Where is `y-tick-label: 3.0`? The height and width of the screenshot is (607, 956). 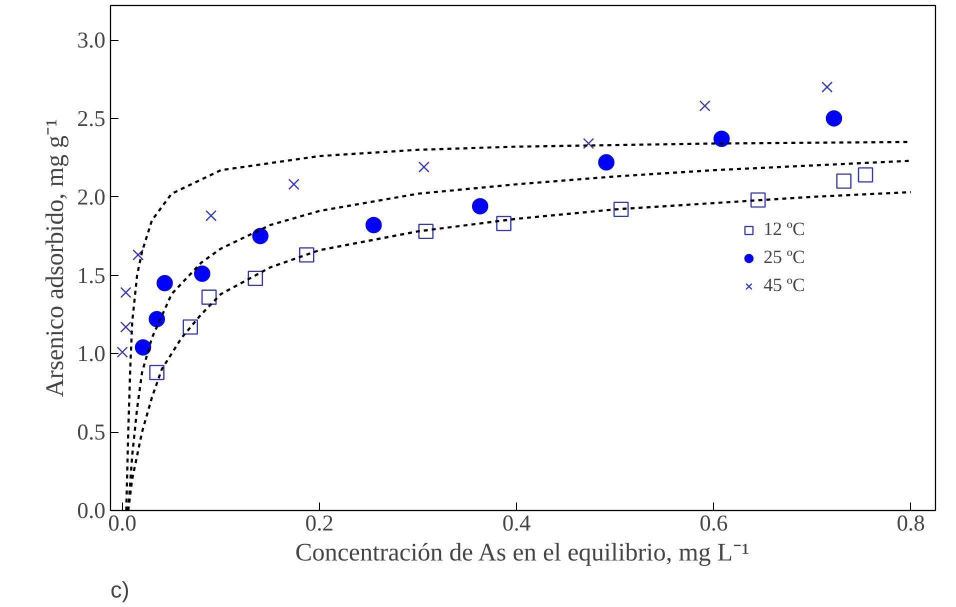
y-tick-label: 3.0 is located at coordinates (91, 40).